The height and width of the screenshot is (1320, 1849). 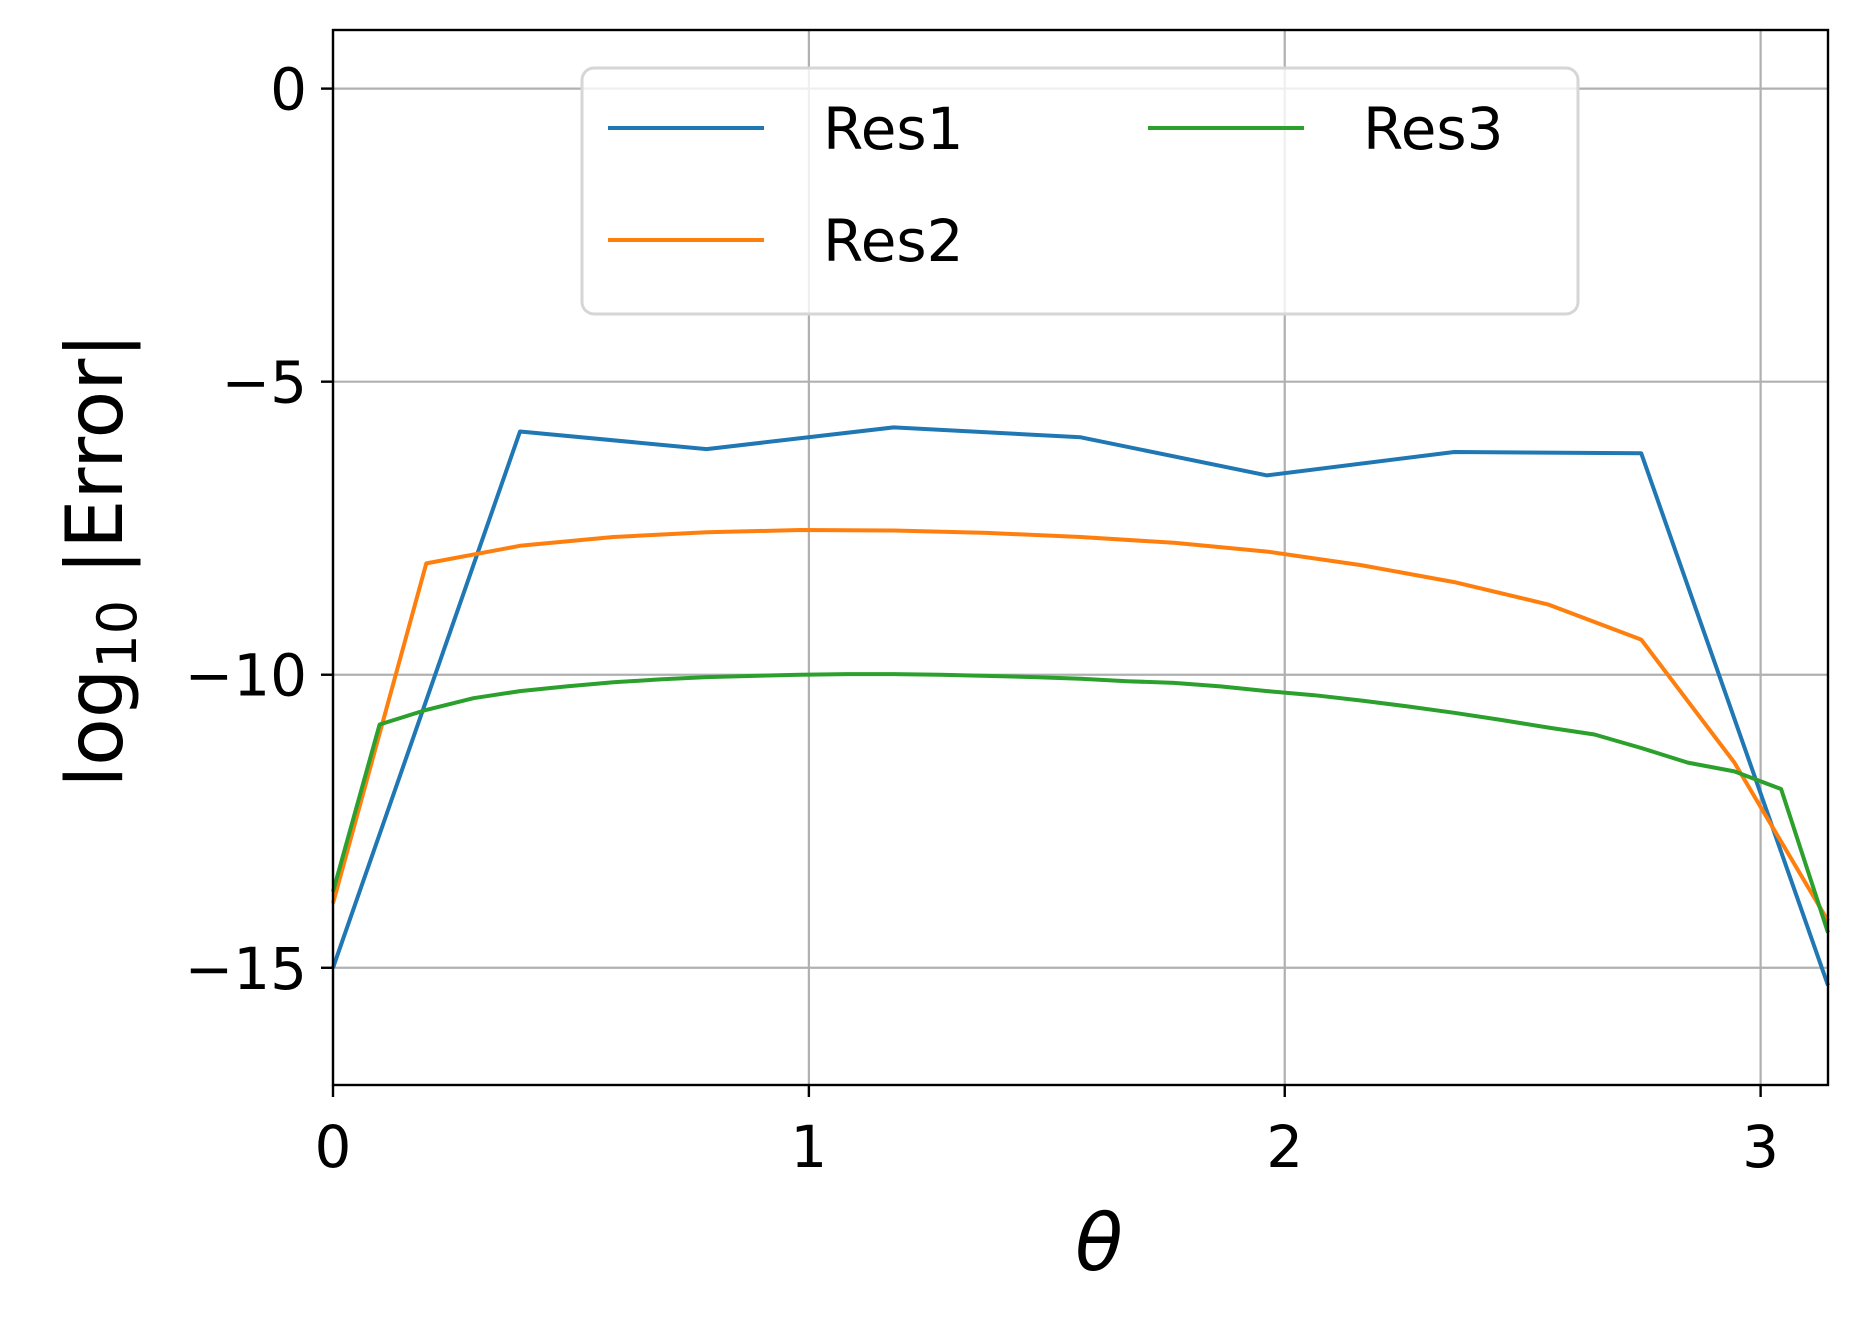 I want to click on legend: Res1 Res2 Res3, so click(x=1080, y=191).